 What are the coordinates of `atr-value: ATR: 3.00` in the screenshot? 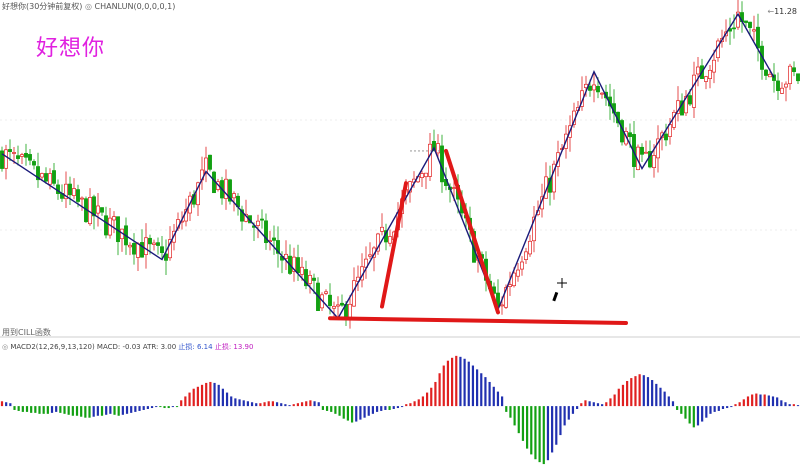 It's located at (159, 347).